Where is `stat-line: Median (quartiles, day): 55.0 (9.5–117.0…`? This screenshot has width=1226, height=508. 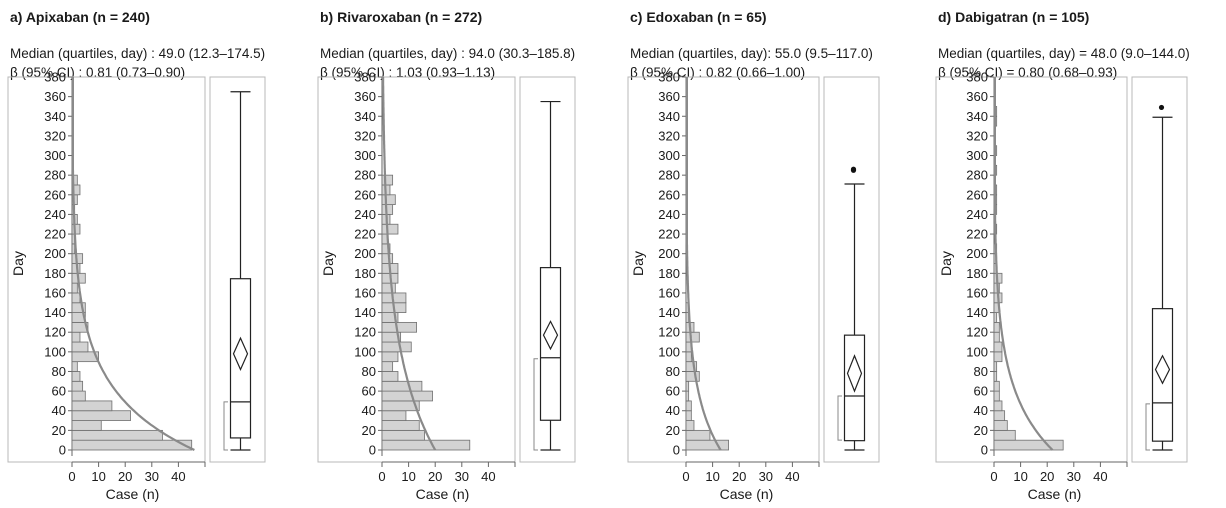
stat-line: Median (quartiles, day): 55.0 (9.5–117.0… is located at coordinates (751, 53).